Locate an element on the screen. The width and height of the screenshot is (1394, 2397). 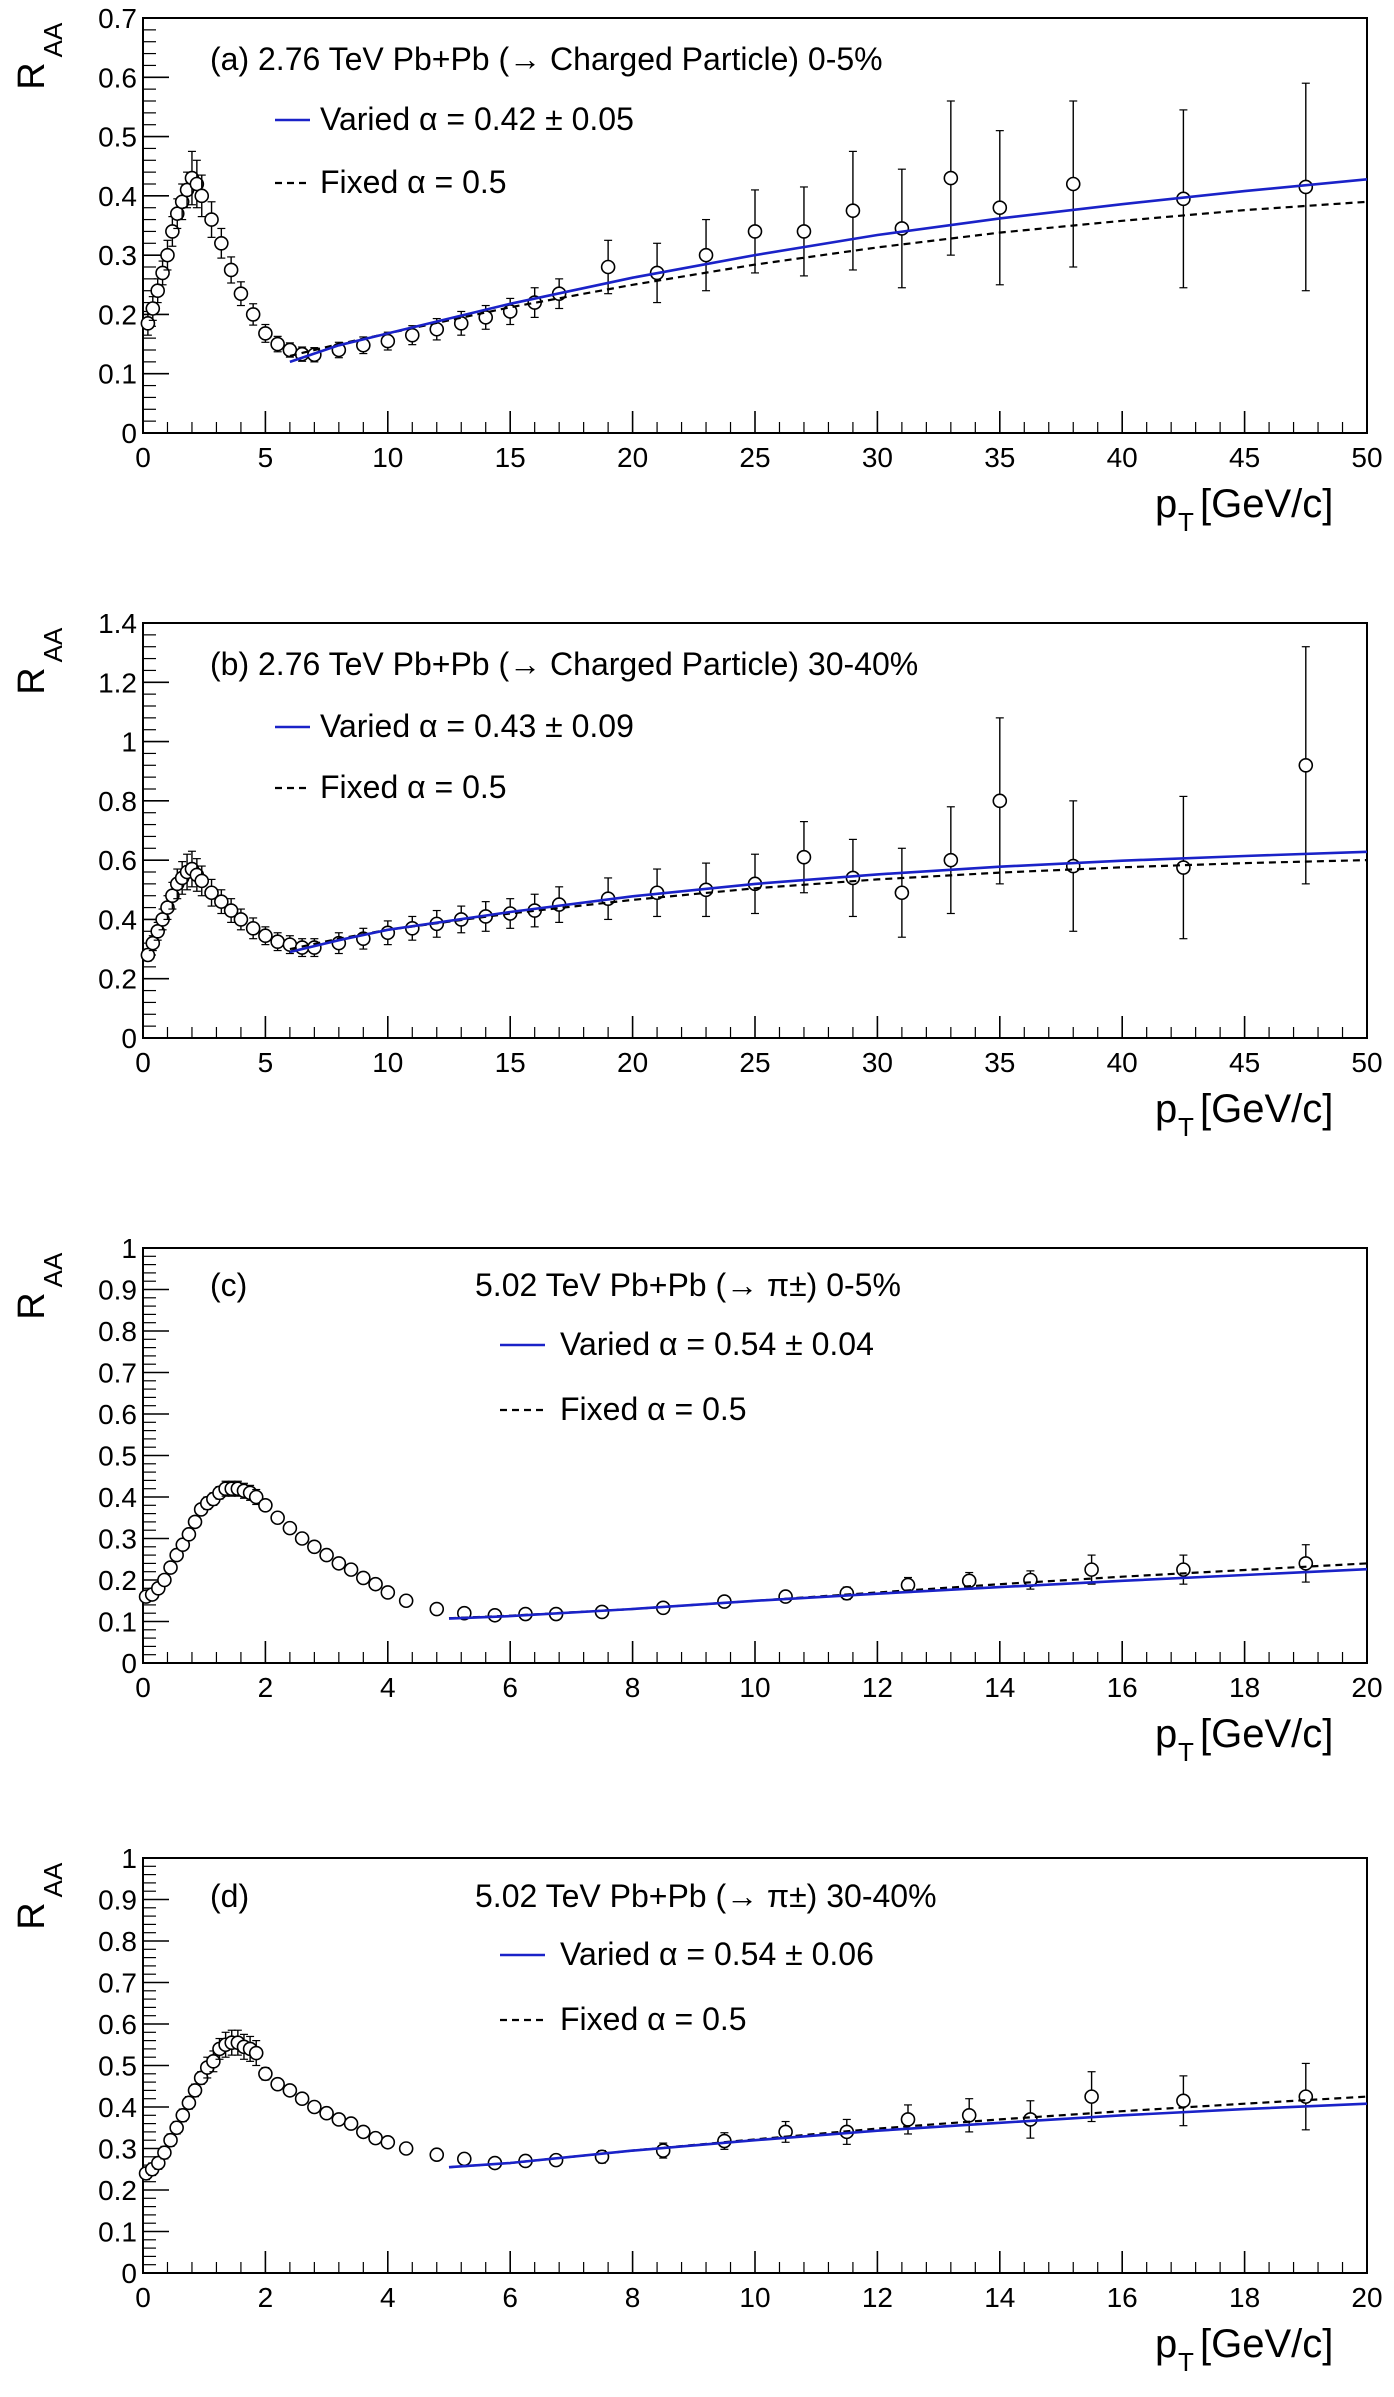
y-tick-label: 1 is located at coordinates (129, 1858).